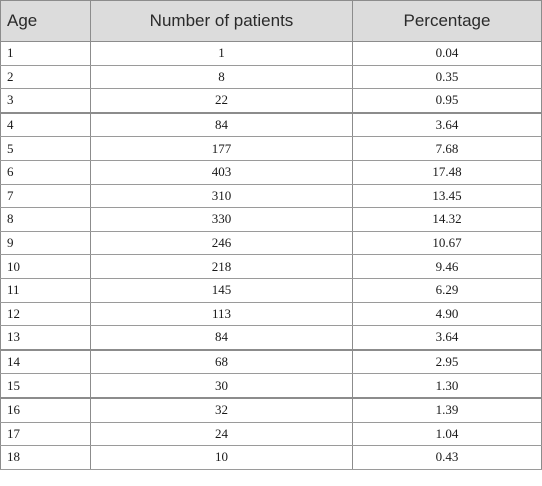 The image size is (542, 486). Describe the element at coordinates (221, 434) in the screenshot. I see `cell-patients: 24` at that location.